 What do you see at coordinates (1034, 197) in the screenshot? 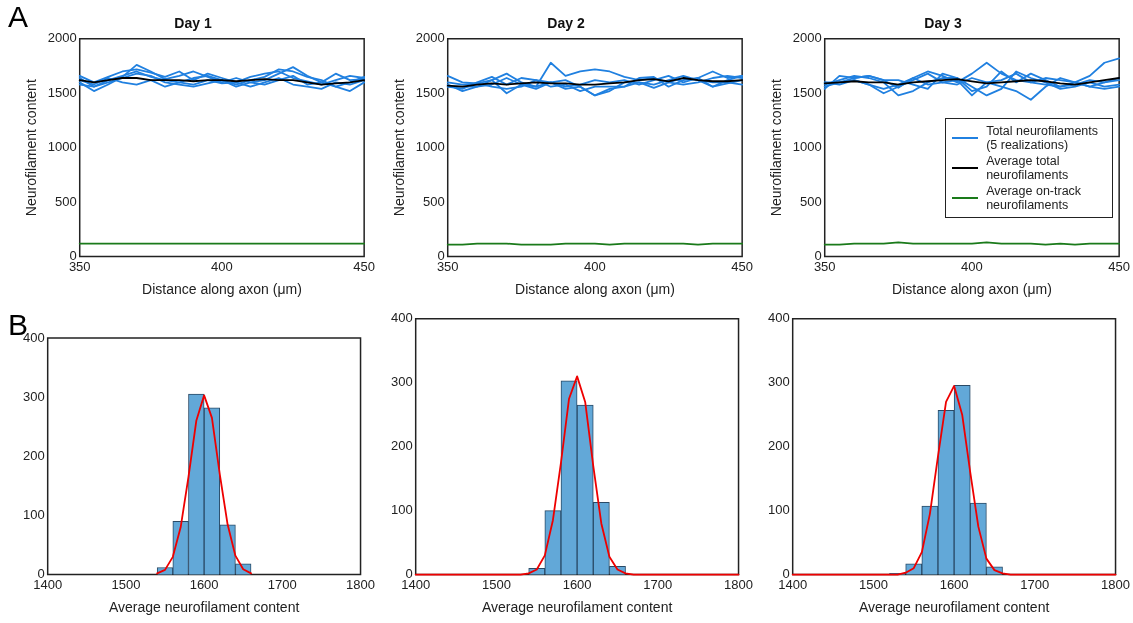
I see `legend-label: Average on-track neurofilaments` at bounding box center [1034, 197].